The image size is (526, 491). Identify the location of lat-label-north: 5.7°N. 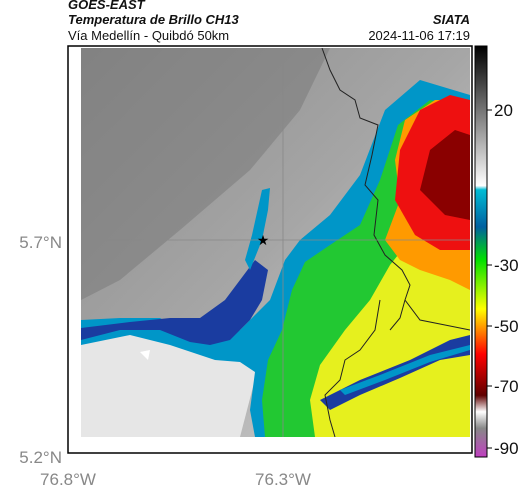
(40, 242).